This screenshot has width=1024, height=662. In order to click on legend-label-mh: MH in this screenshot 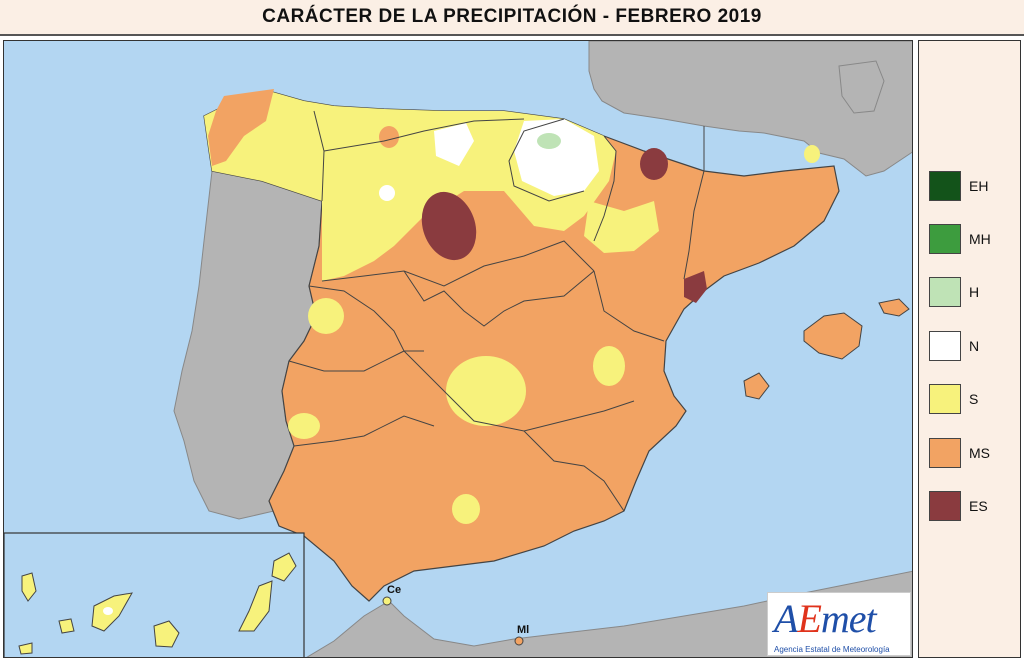, I will do `click(980, 239)`.